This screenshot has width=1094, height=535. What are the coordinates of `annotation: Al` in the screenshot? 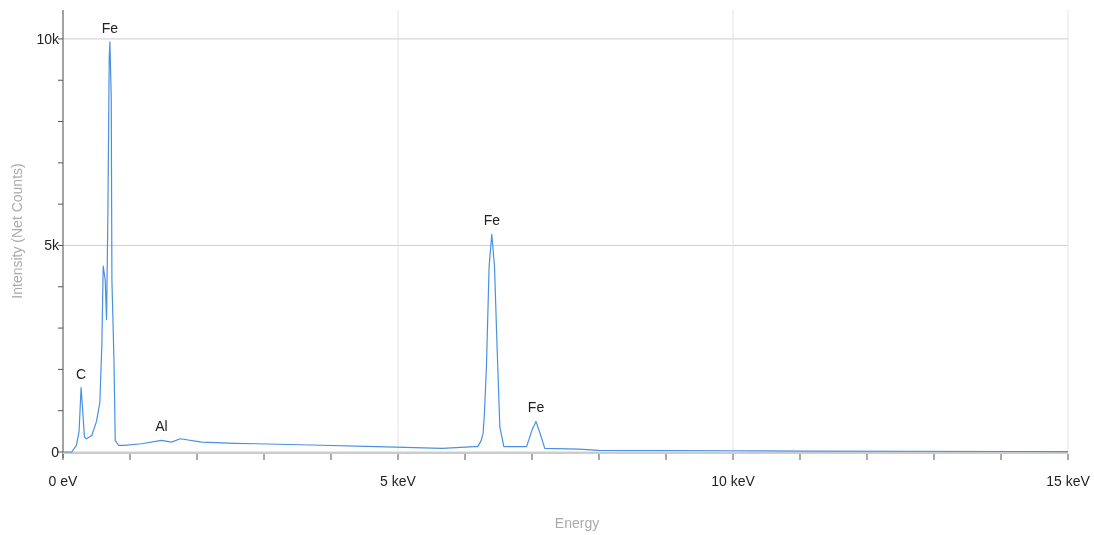 It's located at (161, 426).